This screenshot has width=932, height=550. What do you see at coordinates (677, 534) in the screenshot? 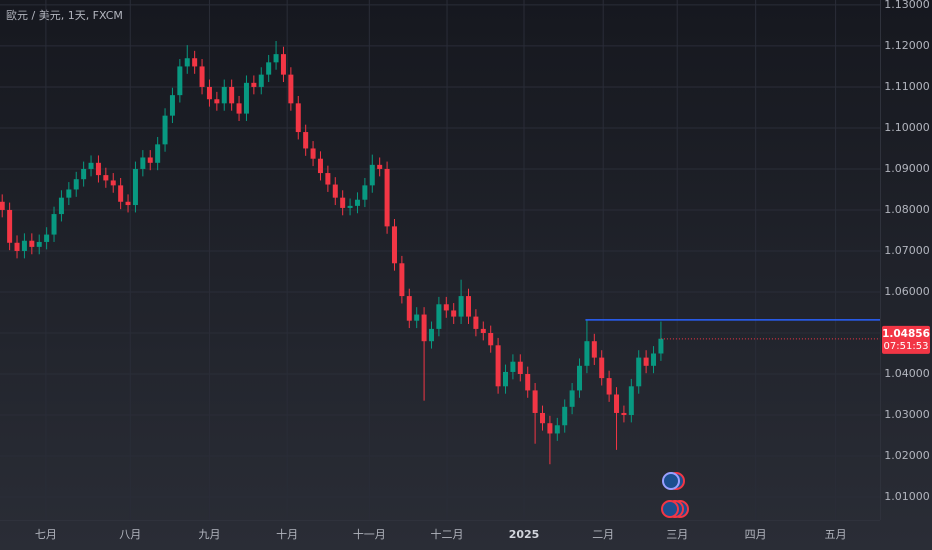
I see `x-tick-label: 三月` at bounding box center [677, 534].